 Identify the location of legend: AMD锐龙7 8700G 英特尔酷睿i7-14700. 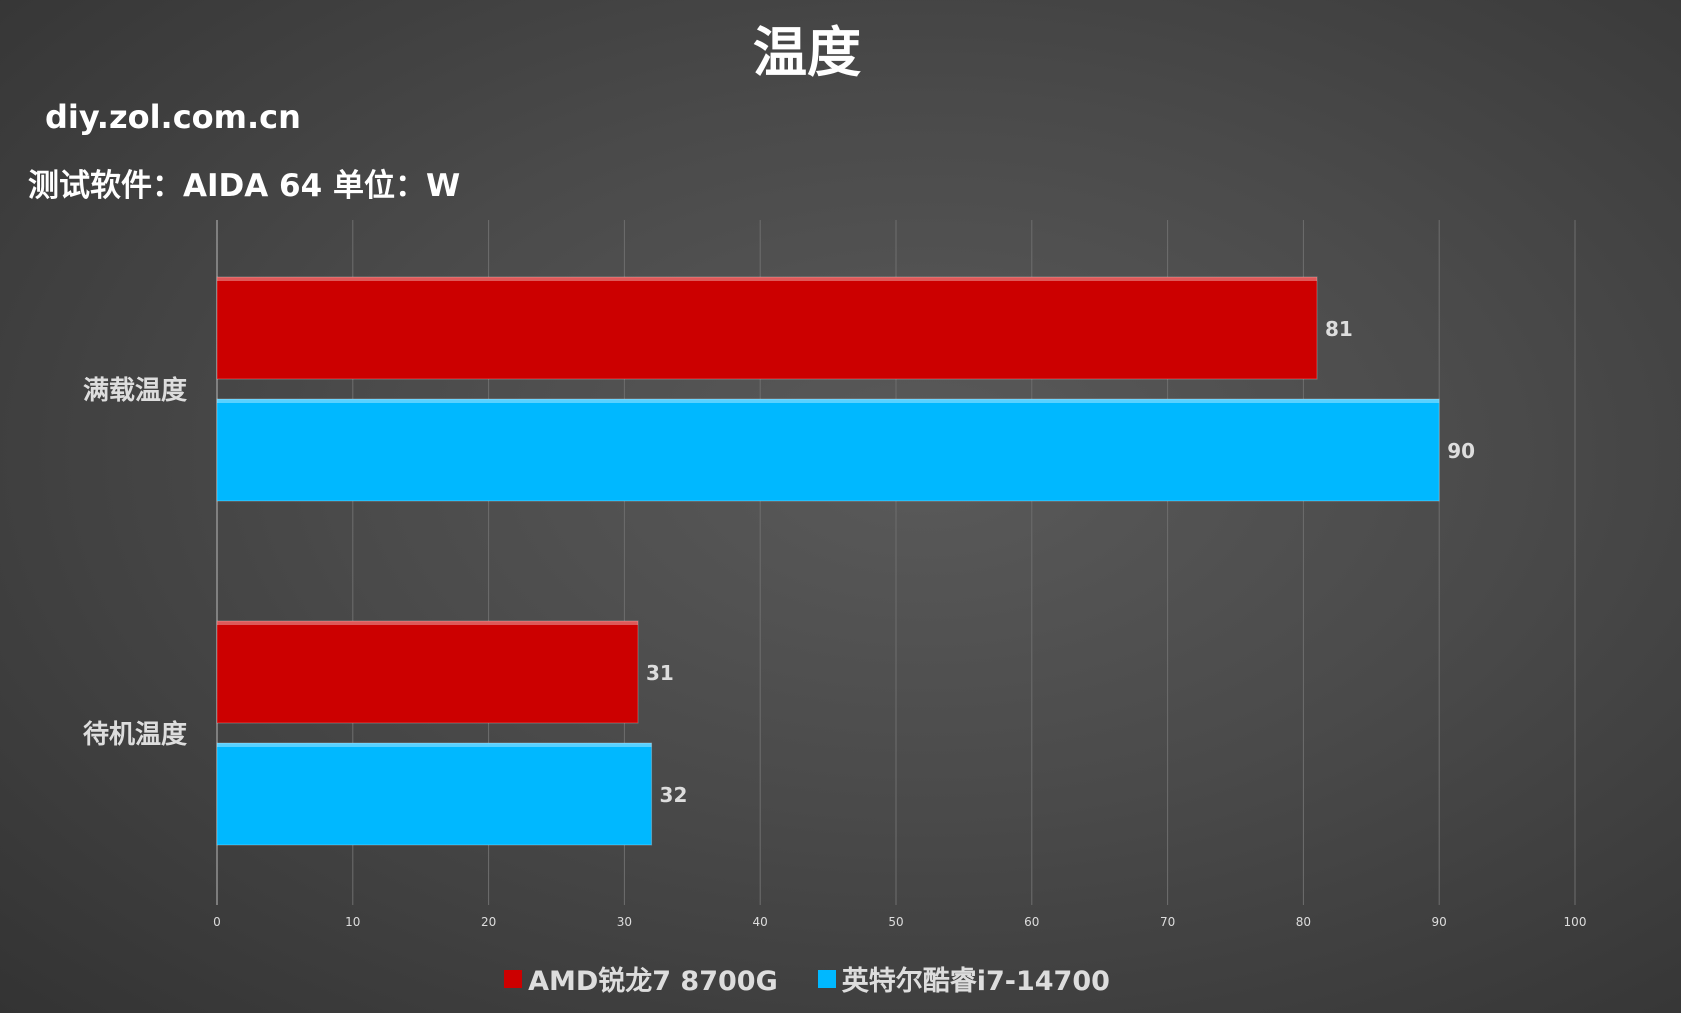
(807, 978).